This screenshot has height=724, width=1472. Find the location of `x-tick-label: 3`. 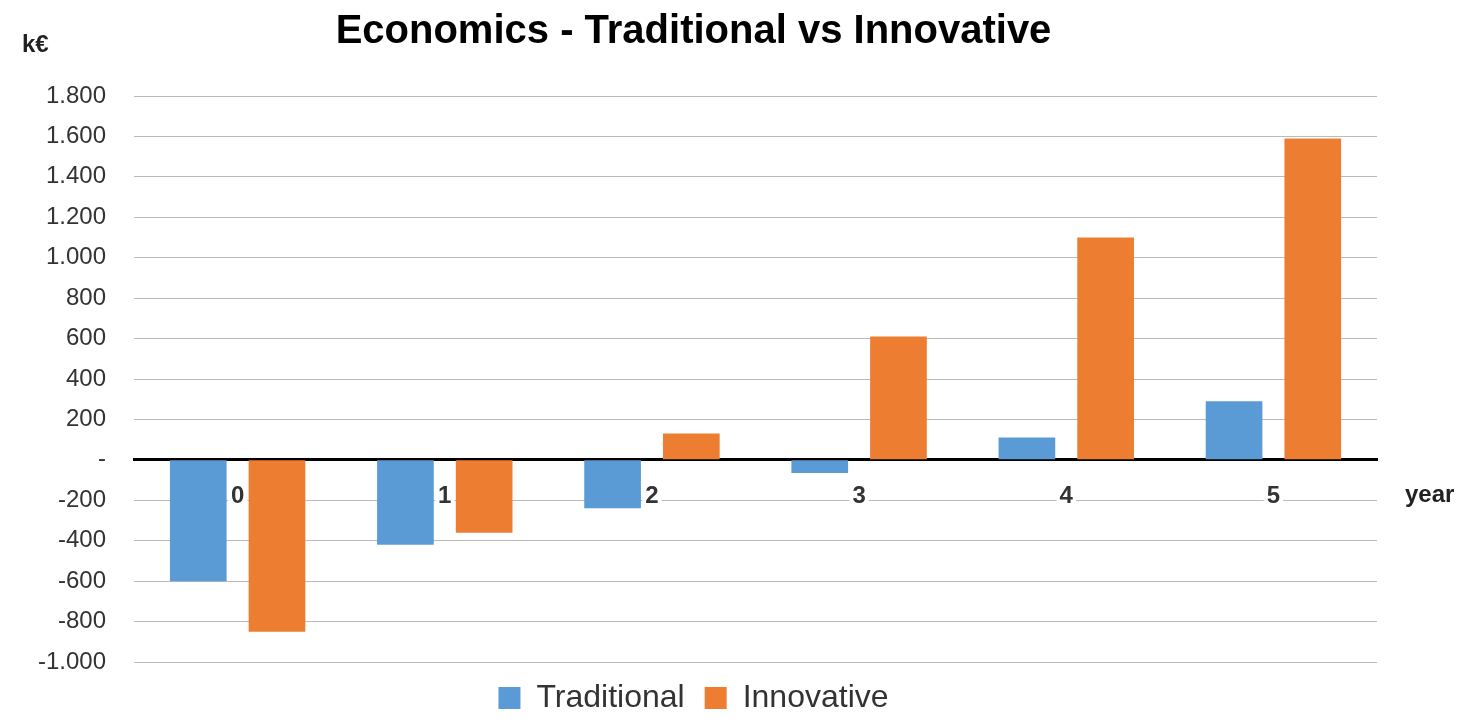

x-tick-label: 3 is located at coordinates (859, 494).